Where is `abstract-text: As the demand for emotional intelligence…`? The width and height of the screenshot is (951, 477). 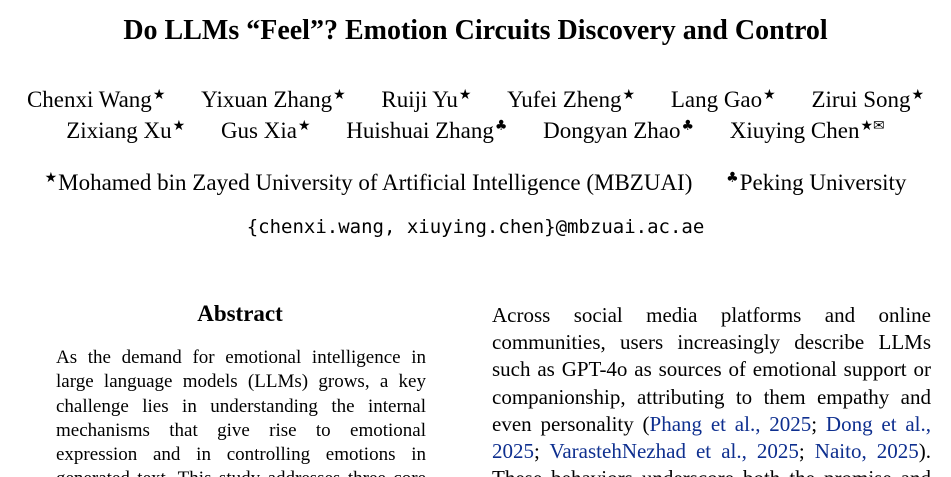
abstract-text: As the demand for emotional intelligence… is located at coordinates (241, 412).